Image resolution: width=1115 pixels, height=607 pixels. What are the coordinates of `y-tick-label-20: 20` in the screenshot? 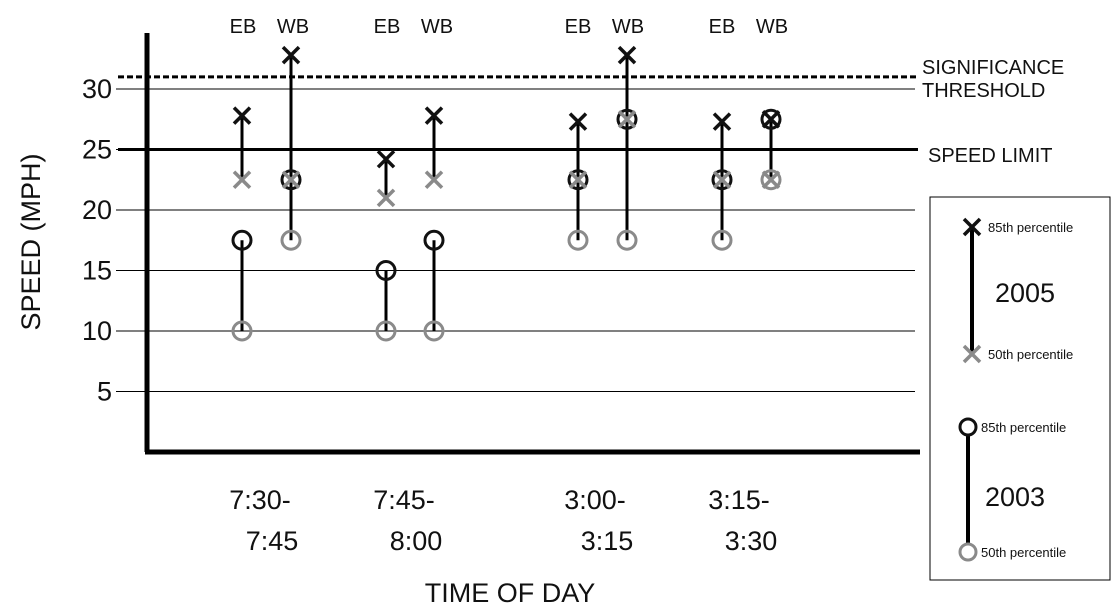 It's located at (97, 210).